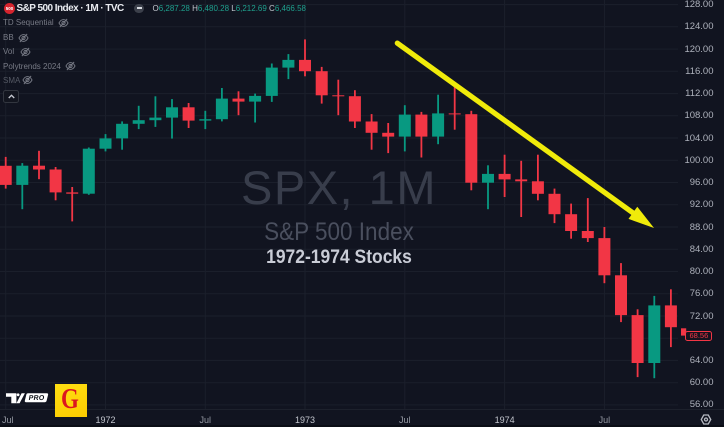 This screenshot has width=724, height=427. What do you see at coordinates (36, 398) in the screenshot?
I see `svg-text: PRO` at bounding box center [36, 398].